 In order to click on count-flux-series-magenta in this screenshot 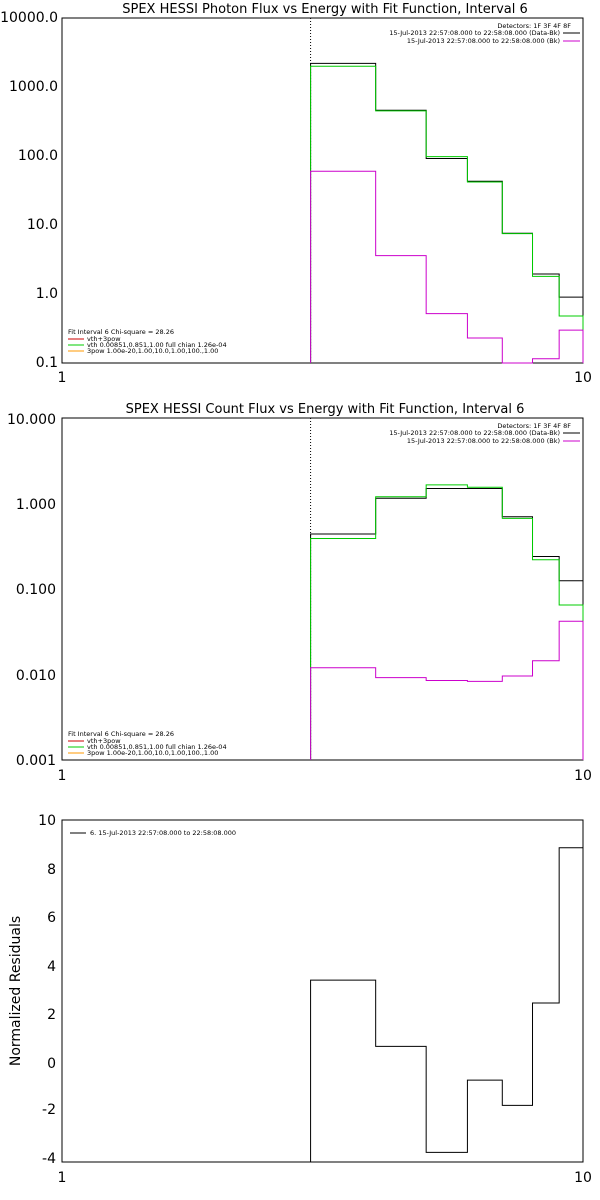, I will do `click(447, 690)`.